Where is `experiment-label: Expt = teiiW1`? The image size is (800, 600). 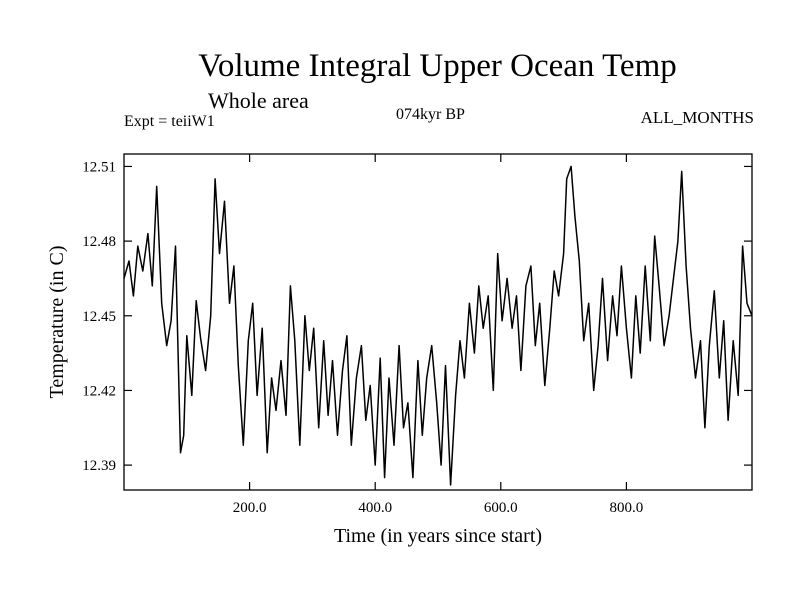 experiment-label: Expt = teiiW1 is located at coordinates (169, 121).